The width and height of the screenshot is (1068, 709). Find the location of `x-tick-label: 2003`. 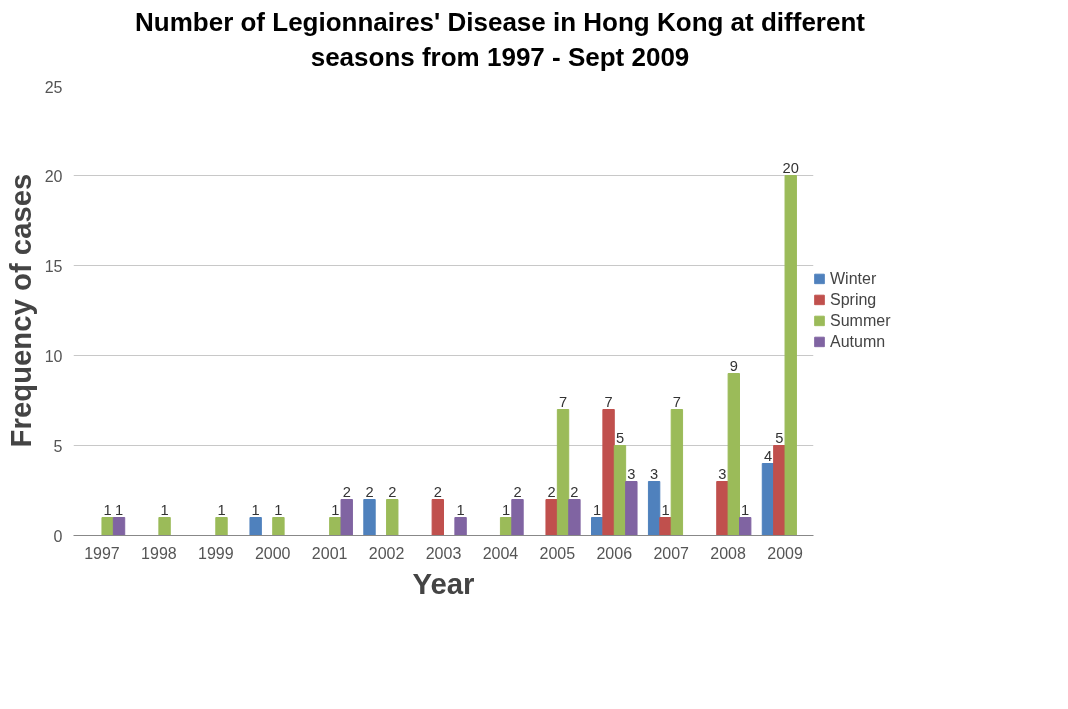

x-tick-label: 2003 is located at coordinates (443, 553).